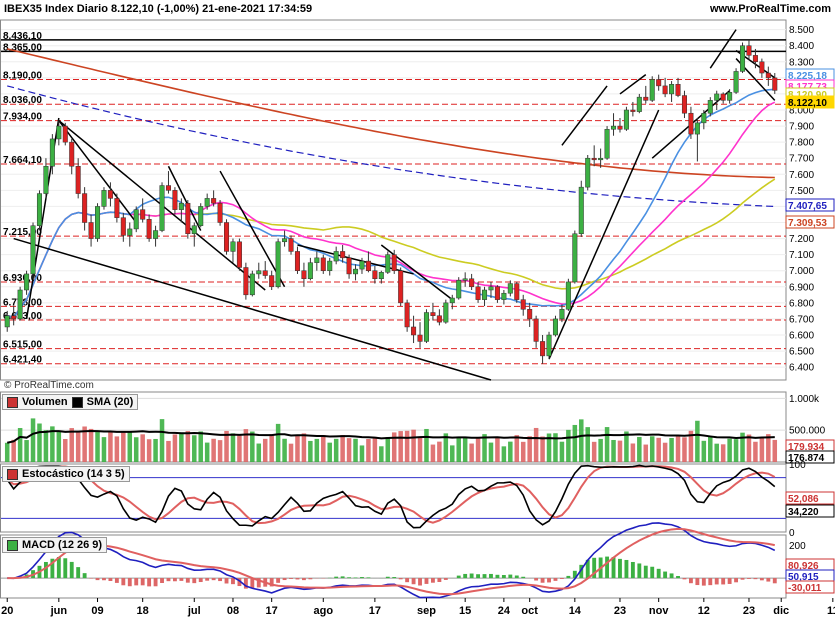  I want to click on stochastic-tag-label: 34,220, so click(803, 512).